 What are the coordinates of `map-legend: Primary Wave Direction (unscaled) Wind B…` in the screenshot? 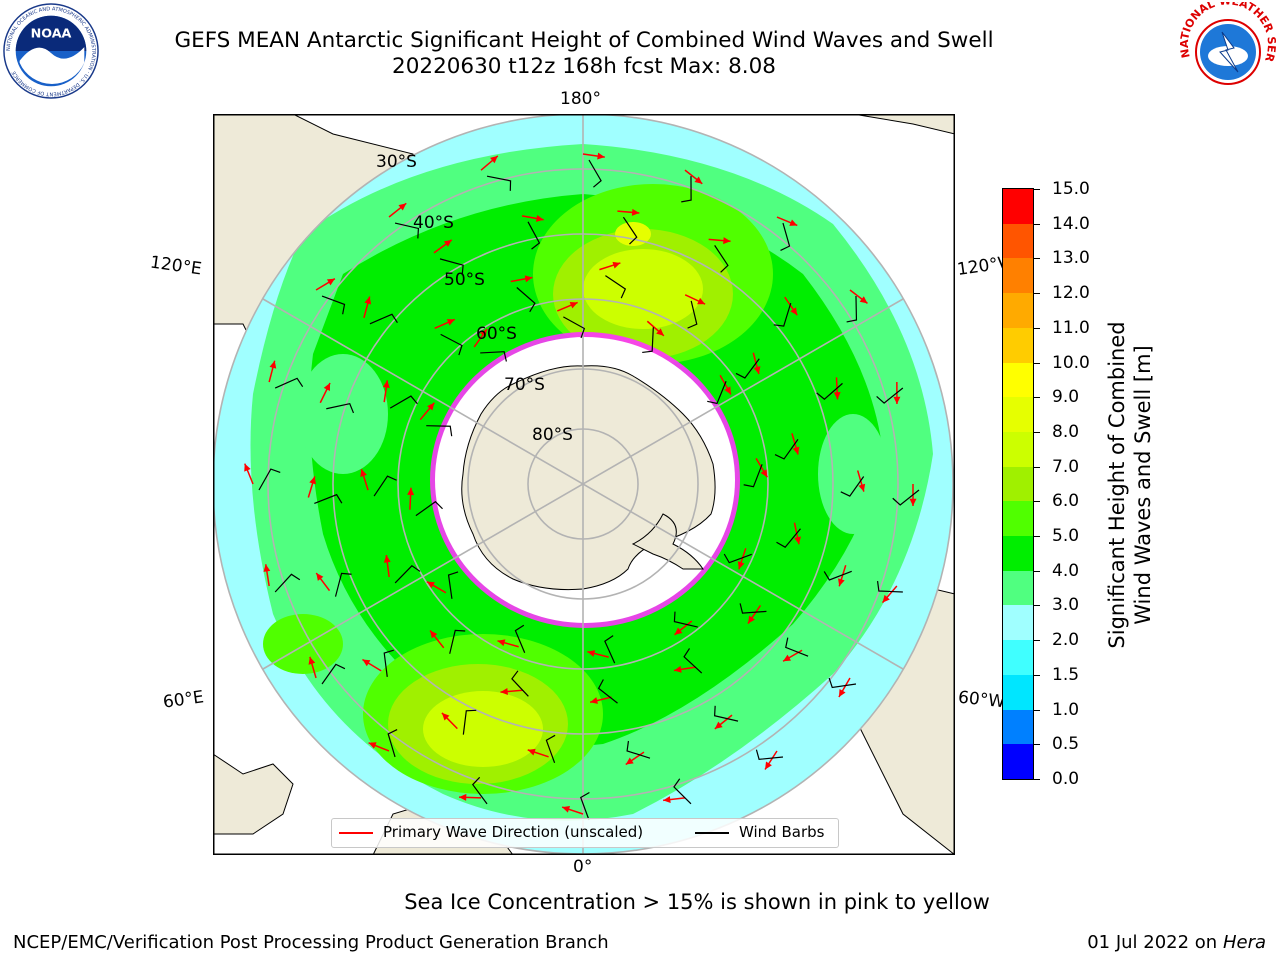 It's located at (585, 833).